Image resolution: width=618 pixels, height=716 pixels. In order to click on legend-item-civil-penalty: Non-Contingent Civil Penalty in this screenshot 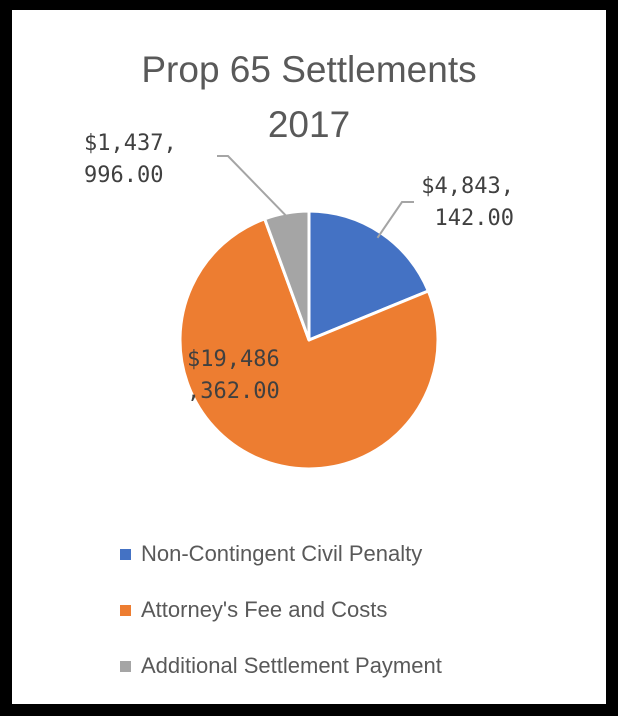, I will do `click(281, 554)`.